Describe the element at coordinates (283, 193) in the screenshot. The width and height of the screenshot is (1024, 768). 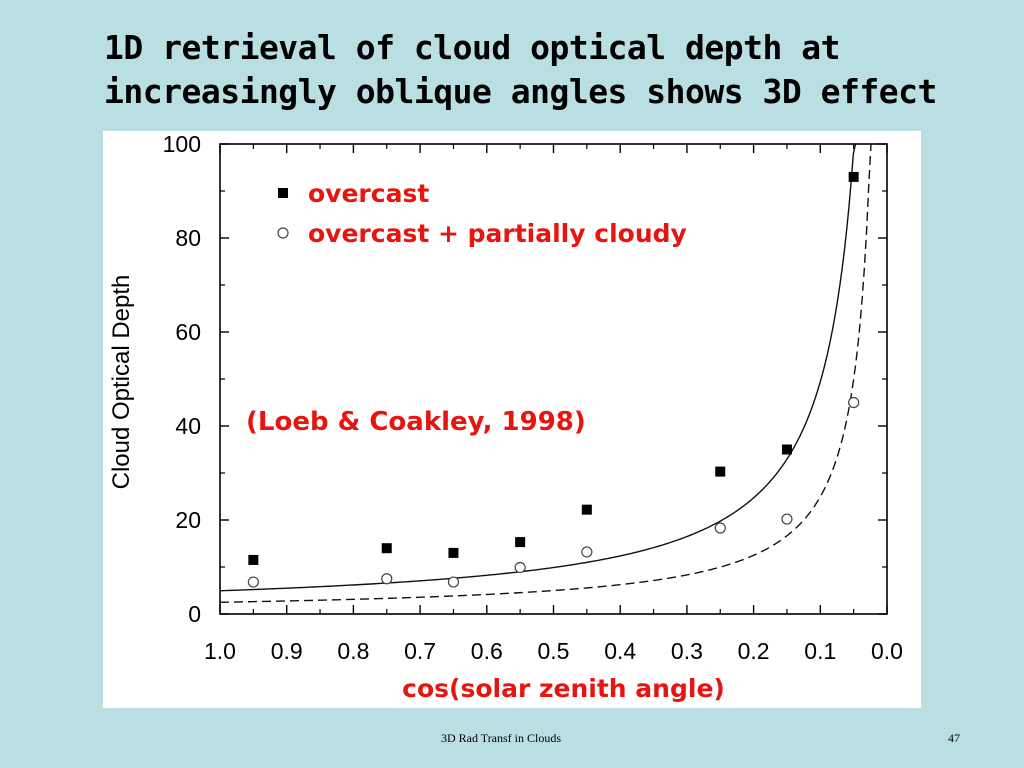
I see `legend-overcast-marker` at that location.